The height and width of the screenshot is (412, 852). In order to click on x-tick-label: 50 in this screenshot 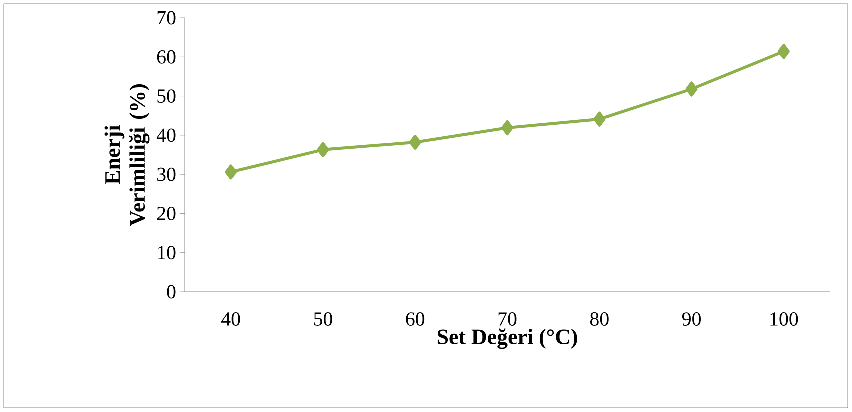, I will do `click(323, 319)`.